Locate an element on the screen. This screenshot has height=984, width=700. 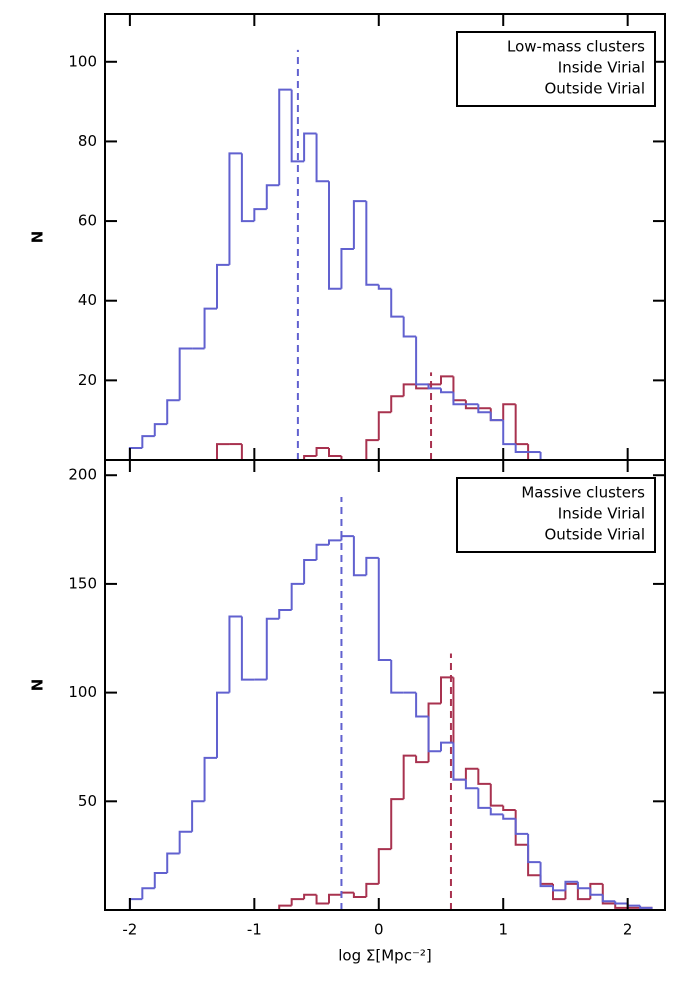
y-tick-label: 150 is located at coordinates (82, 583).